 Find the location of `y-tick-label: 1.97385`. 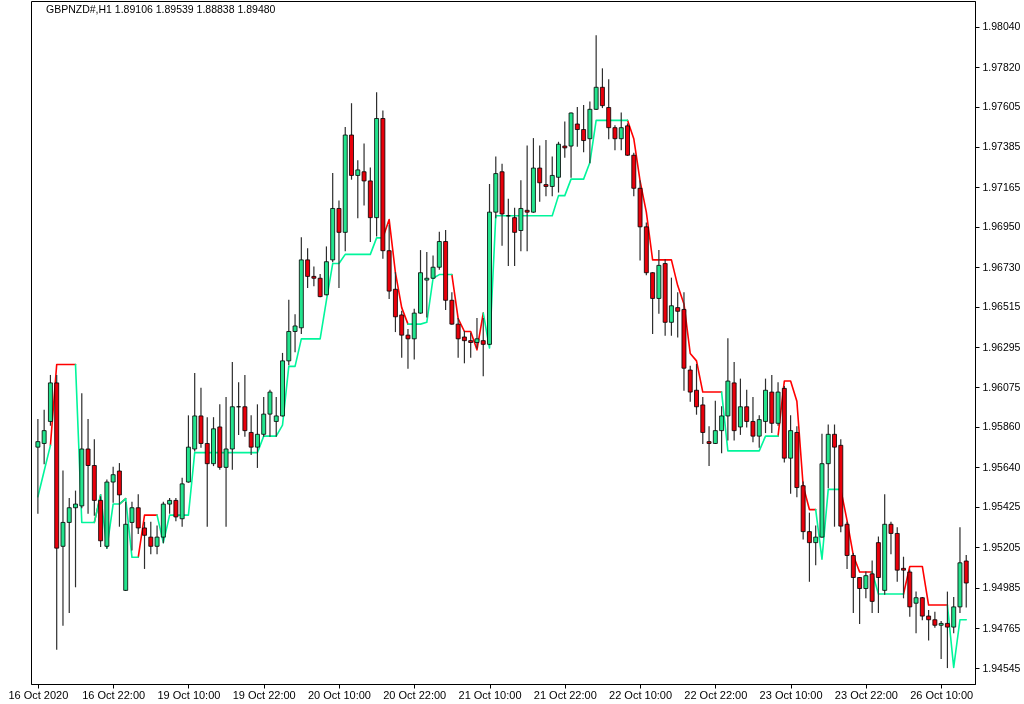

y-tick-label: 1.97385 is located at coordinates (1001, 146).